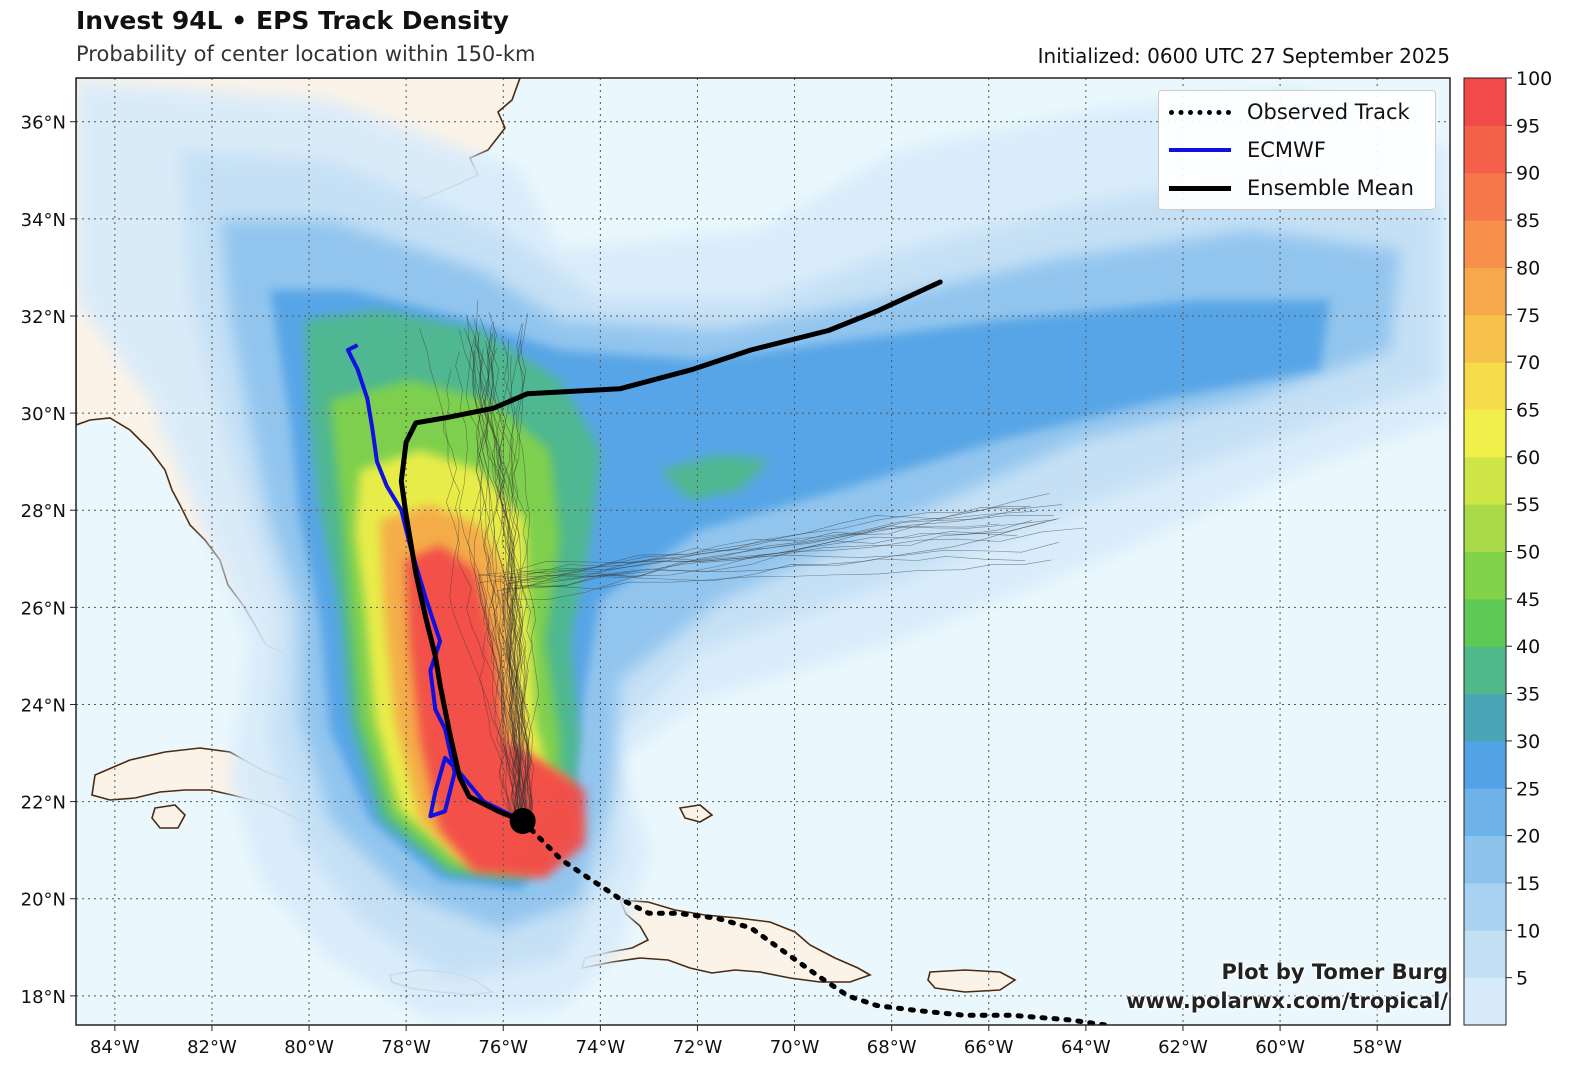 The image size is (1578, 1076). I want to click on lon-tick-label: 64°W, so click(1086, 1047).